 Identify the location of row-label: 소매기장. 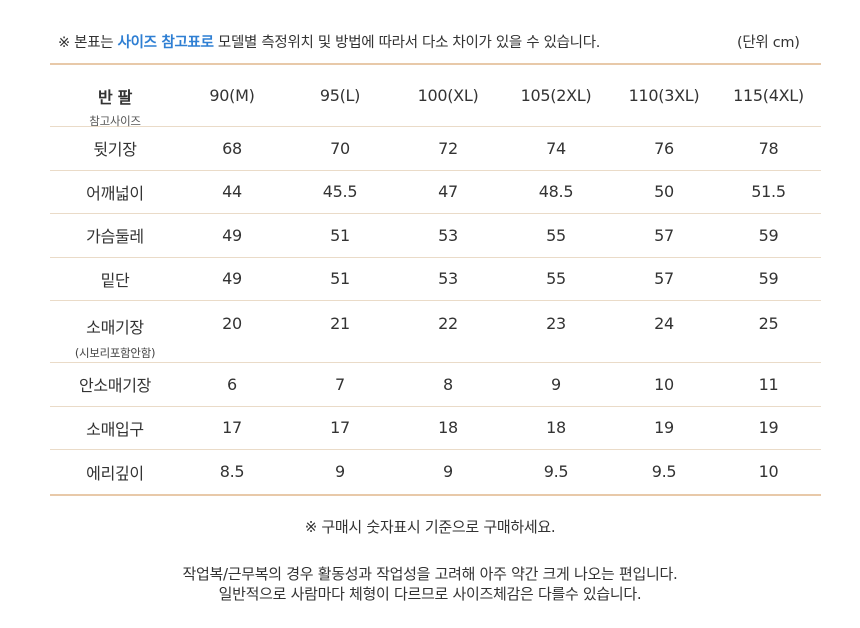
(115, 327).